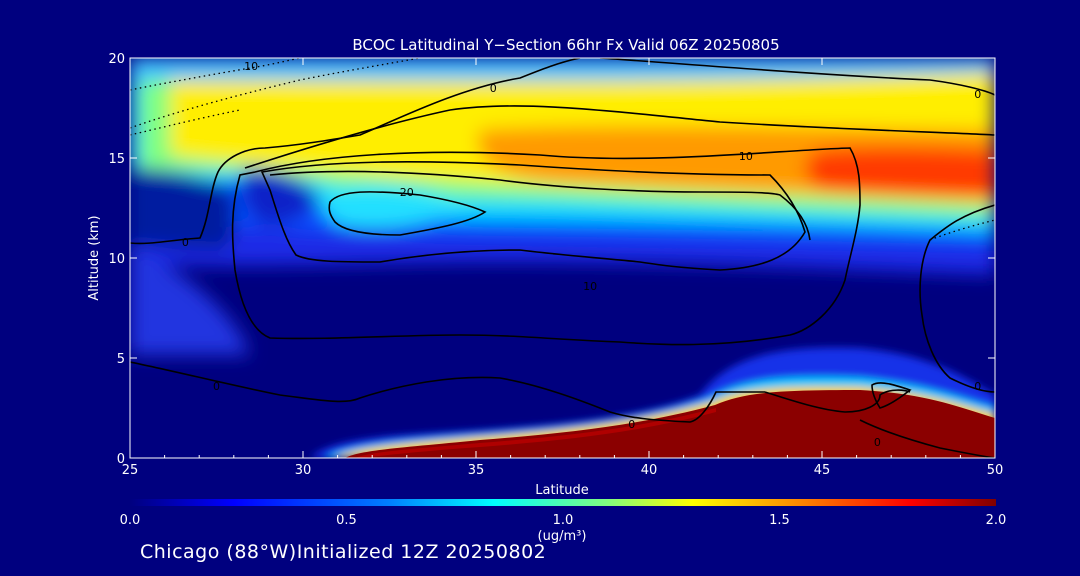 The image size is (1080, 576). Describe the element at coordinates (779, 520) in the screenshot. I see `colorbar-tick-label: 1.5` at that location.